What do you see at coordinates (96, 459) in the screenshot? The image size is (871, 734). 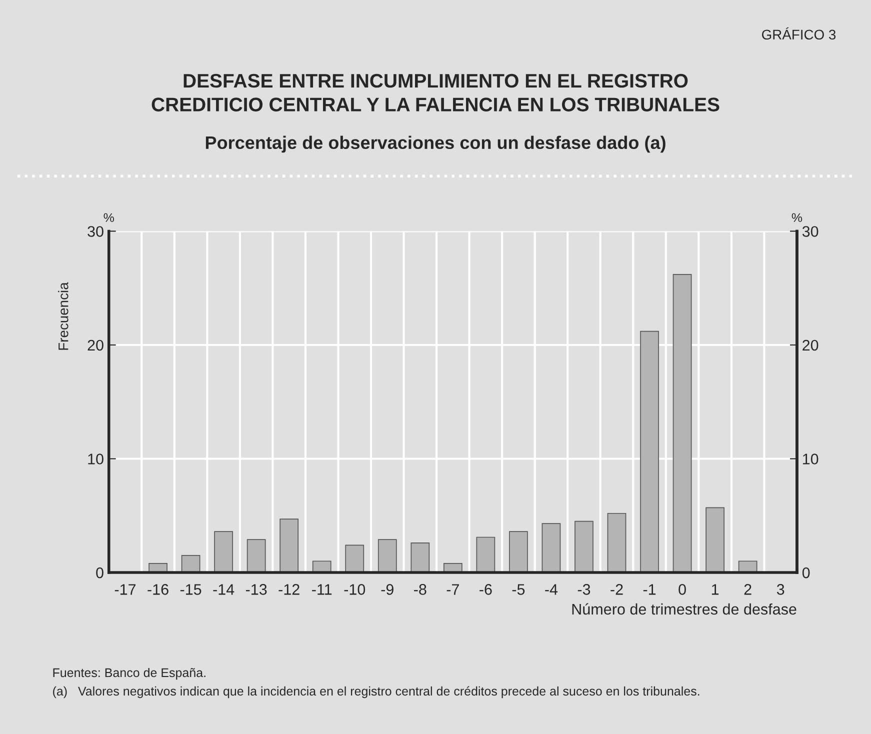 I see `y-tick-label: 10` at bounding box center [96, 459].